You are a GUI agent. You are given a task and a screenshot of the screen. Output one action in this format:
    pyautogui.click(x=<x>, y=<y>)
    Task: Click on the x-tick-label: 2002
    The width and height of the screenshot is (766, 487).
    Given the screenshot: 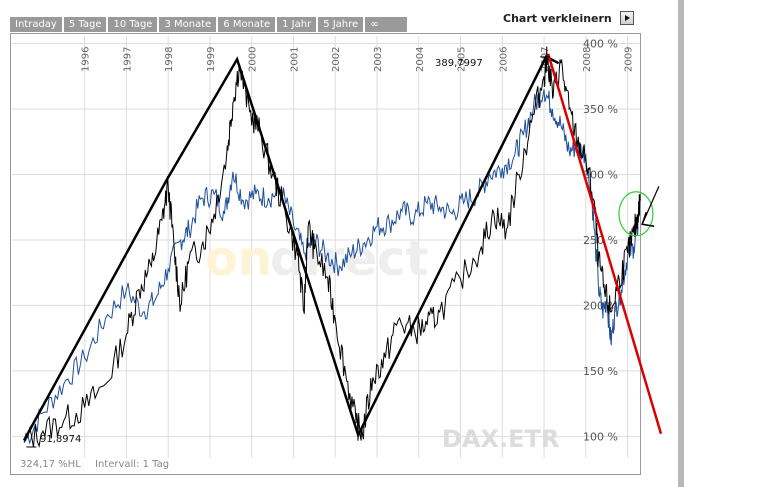 What is the action you would take?
    pyautogui.click(x=336, y=59)
    